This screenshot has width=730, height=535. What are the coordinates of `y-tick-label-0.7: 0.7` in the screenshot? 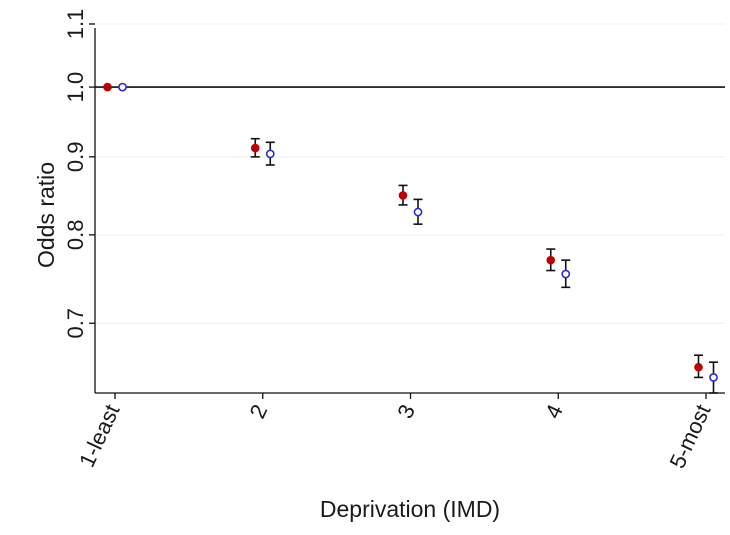 It's located at (75, 323).